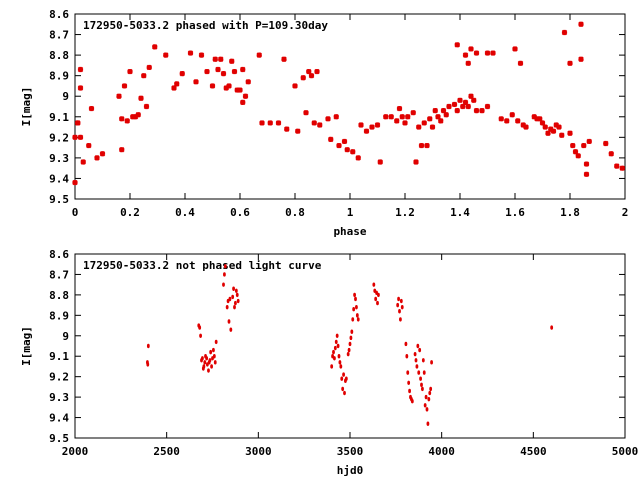 The image size is (640, 480). What do you see at coordinates (515, 212) in the screenshot?
I see `x-tick-label: 1.6` at bounding box center [515, 212].